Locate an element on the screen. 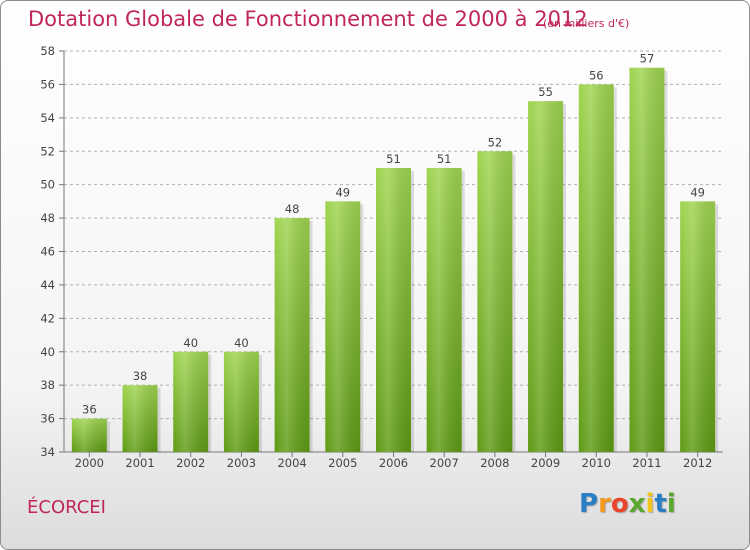  bar-shadow-2001 is located at coordinates (159, 420).